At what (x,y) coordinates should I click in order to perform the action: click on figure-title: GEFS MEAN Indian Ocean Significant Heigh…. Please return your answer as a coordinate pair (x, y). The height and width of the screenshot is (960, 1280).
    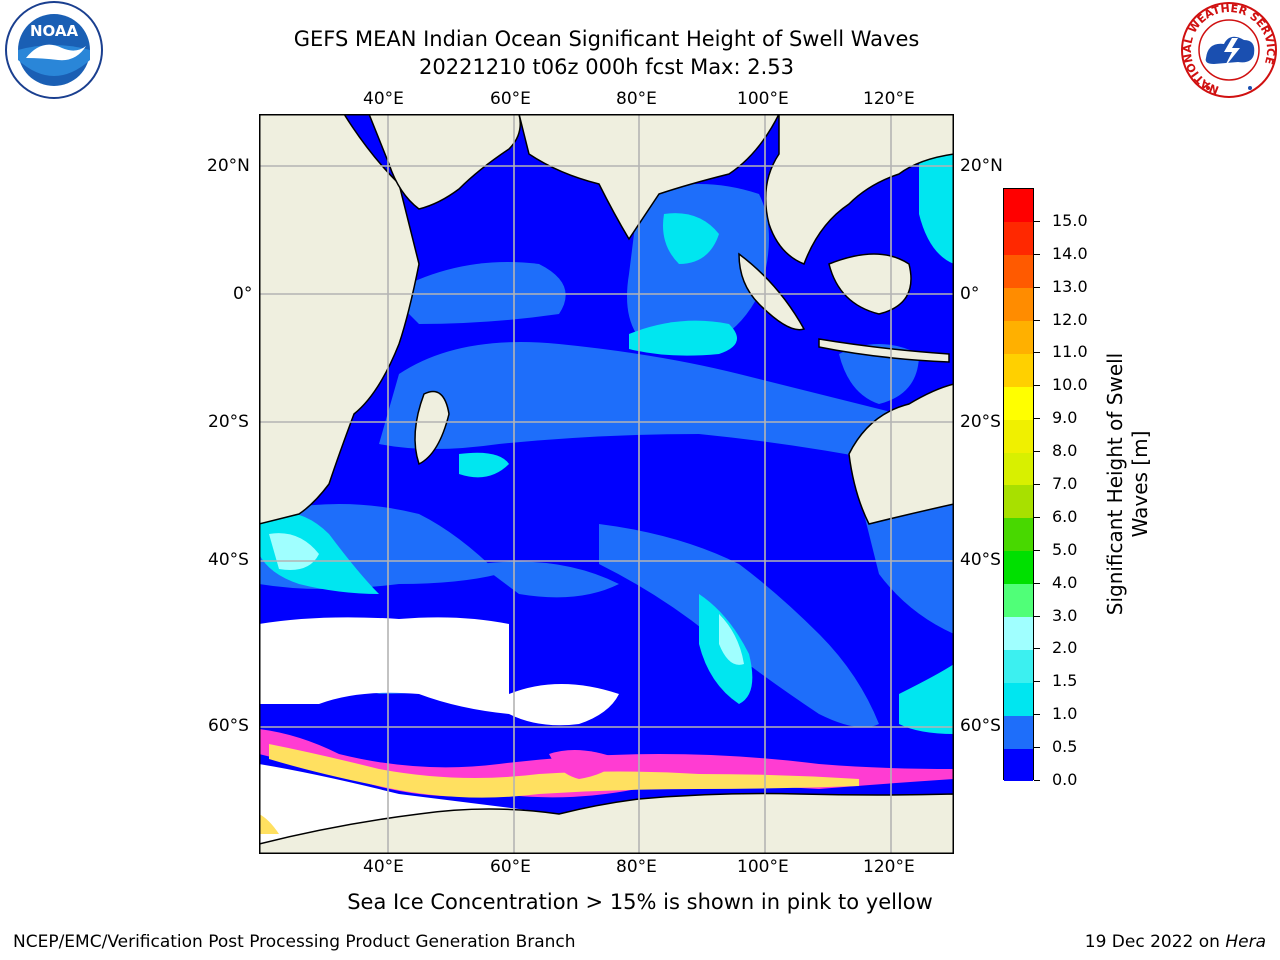
    Looking at the image, I should click on (606, 39).